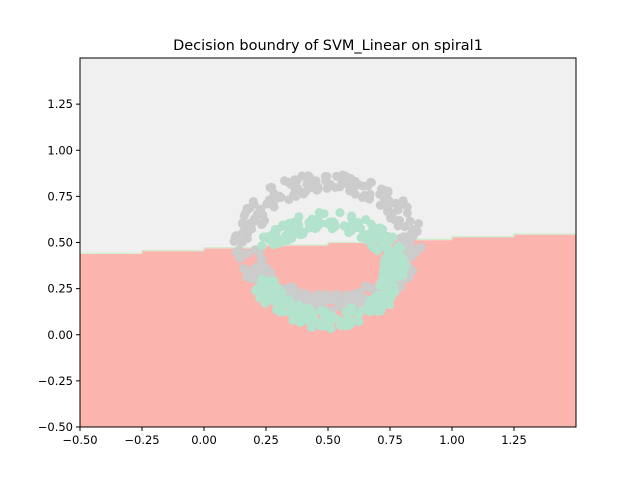 The height and width of the screenshot is (484, 640). I want to click on y-tick-label: 0.25, so click(60, 289).